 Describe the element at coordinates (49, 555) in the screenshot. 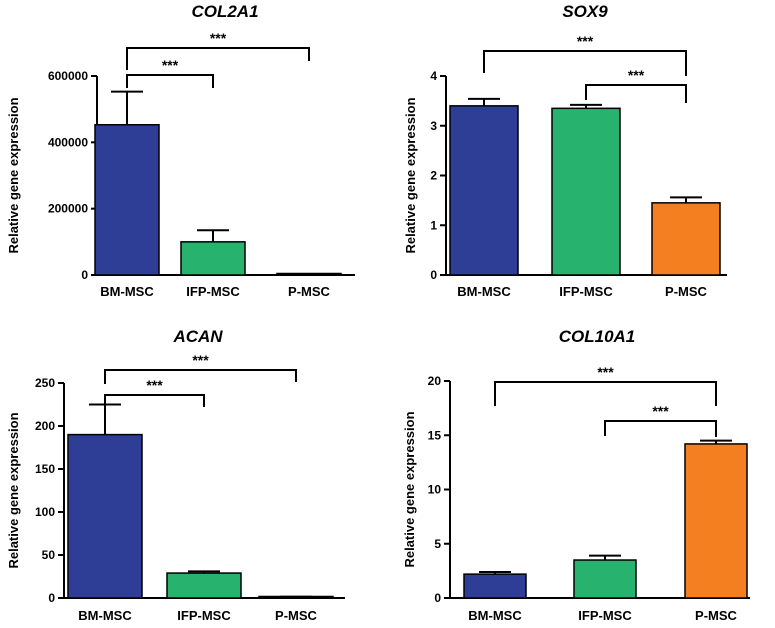

I see `y-tick-label: 50` at that location.